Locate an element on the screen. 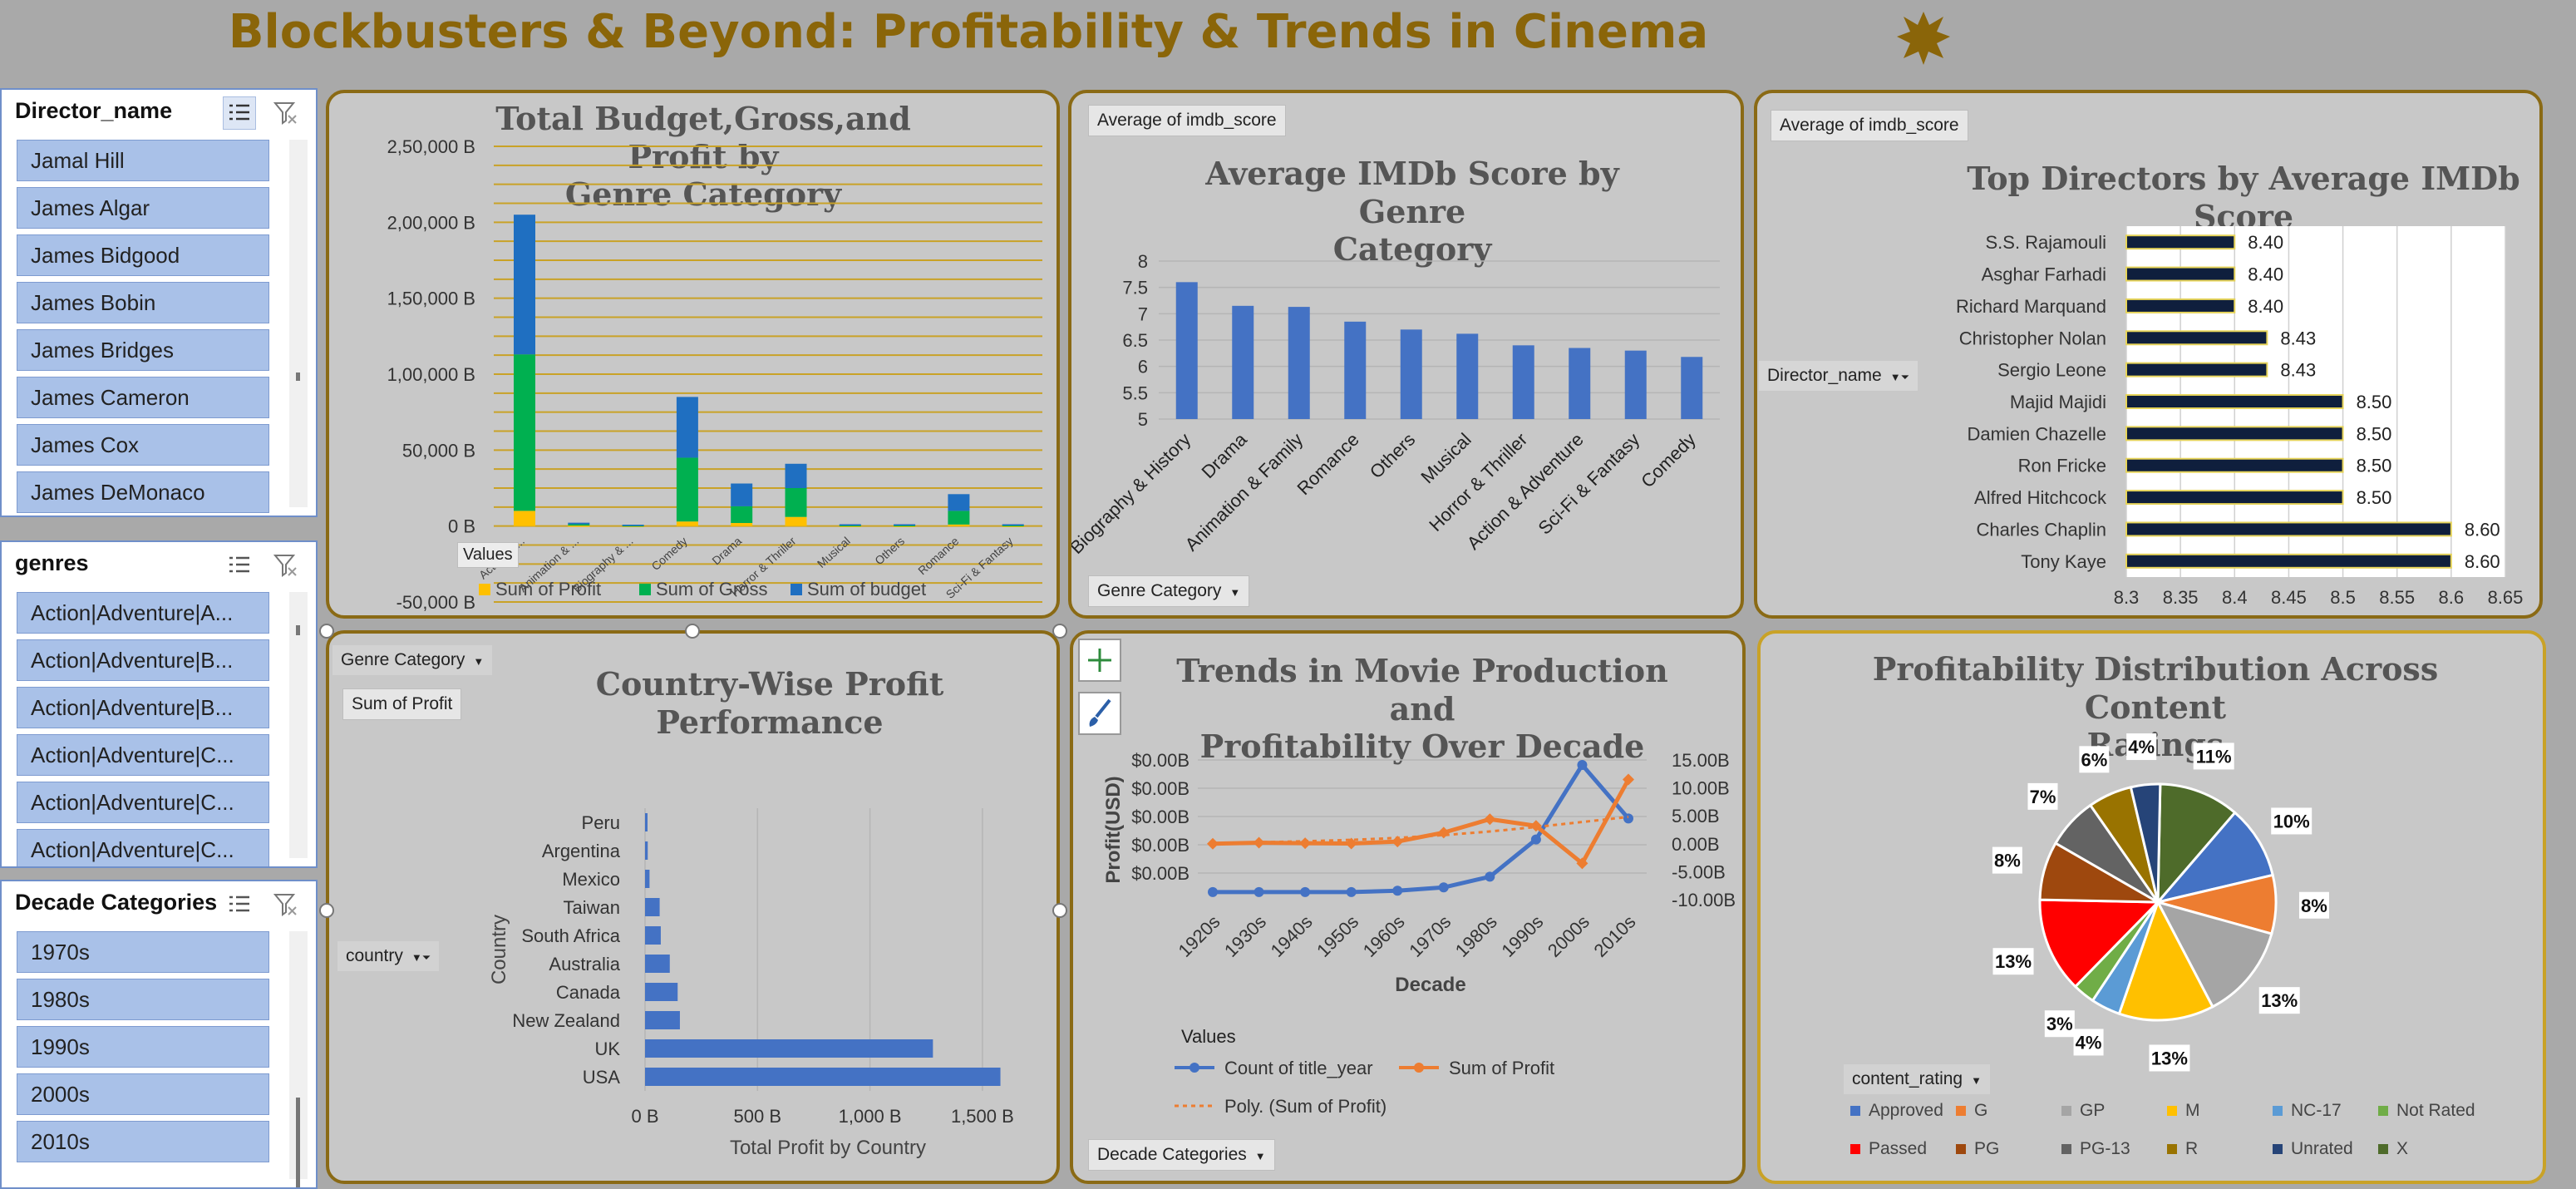 This screenshot has height=1189, width=2576. y-tick-label: Peru is located at coordinates (601, 823).